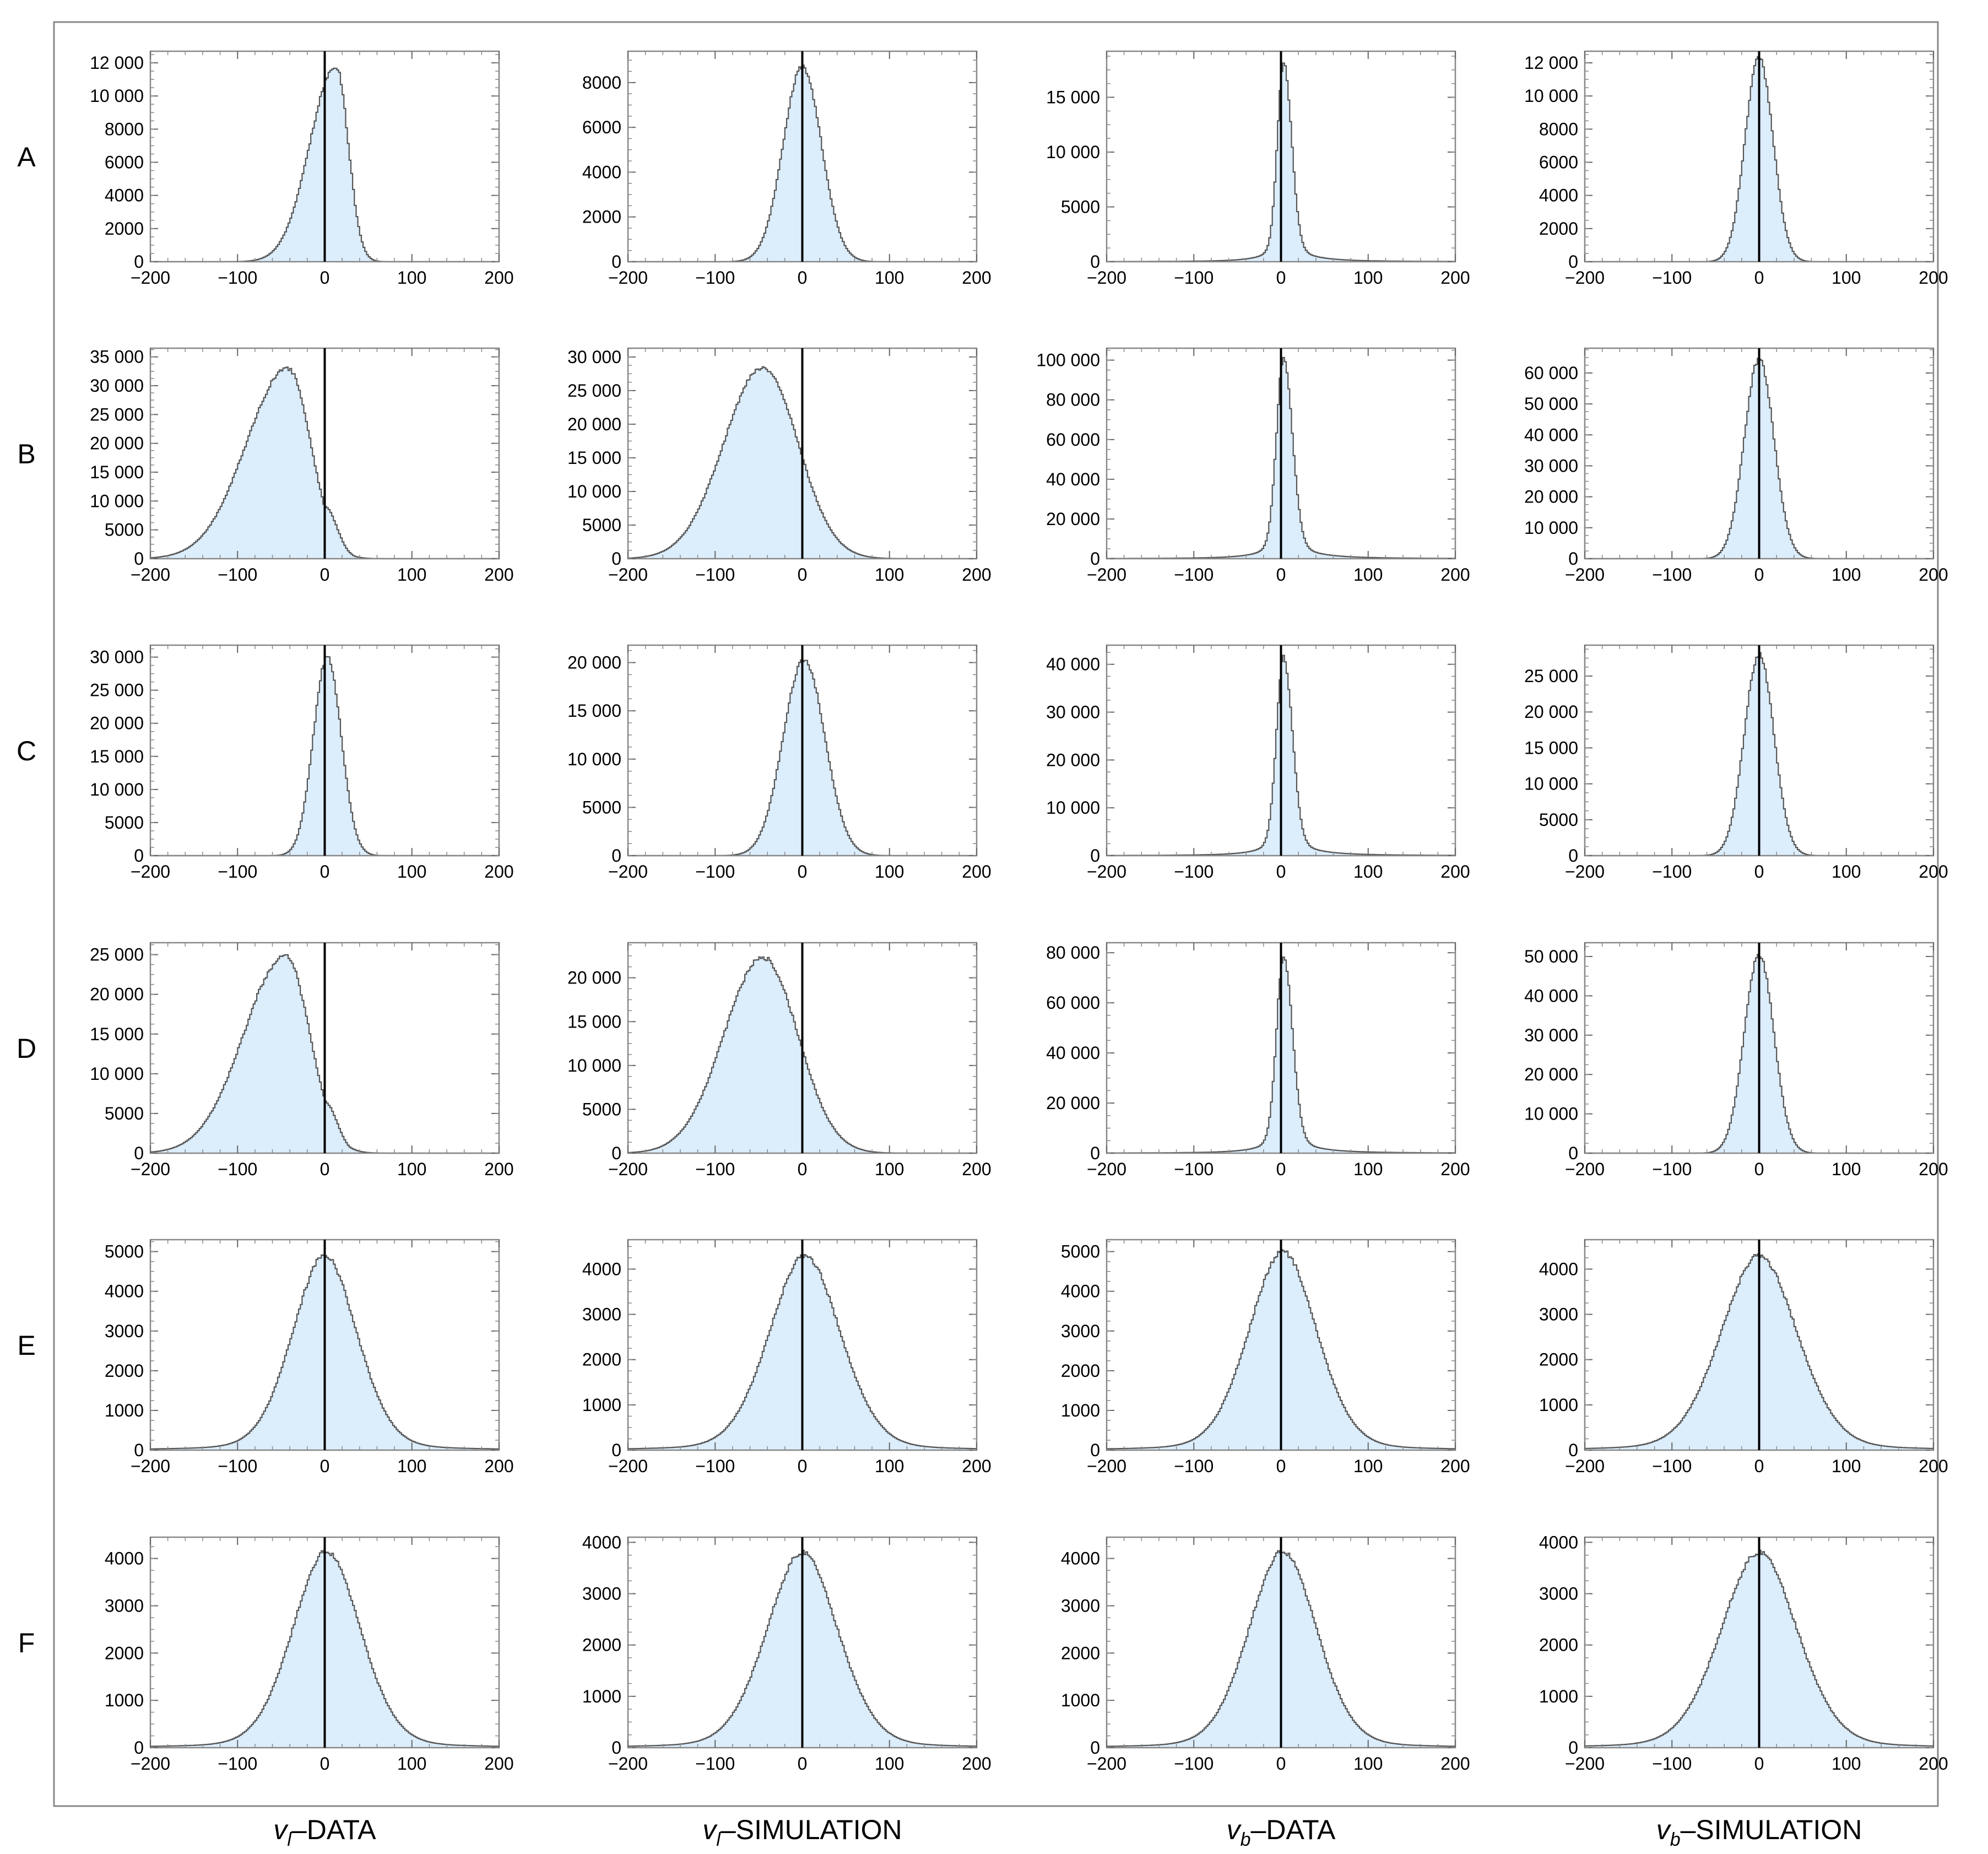 Image resolution: width=1988 pixels, height=1854 pixels. Describe the element at coordinates (117, 757) in the screenshot. I see `y-tick-label: 15 000` at that location.